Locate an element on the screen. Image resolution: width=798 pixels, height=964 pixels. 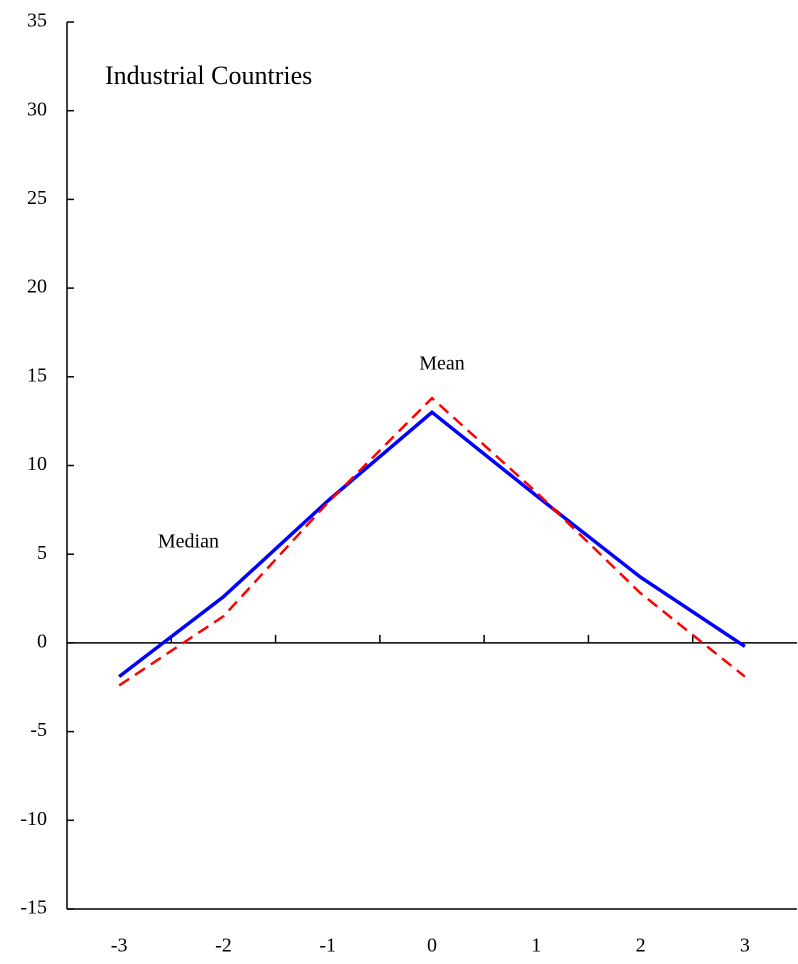
x-tick-label: -2 is located at coordinates (223, 946).